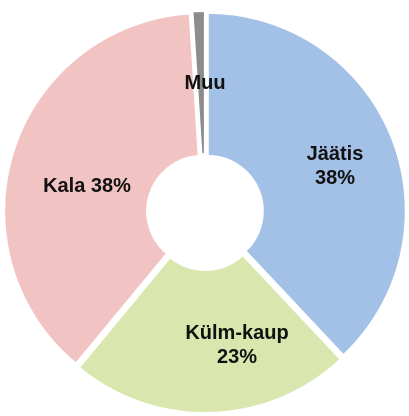  I want to click on category-label: Jäätis, so click(335, 154).